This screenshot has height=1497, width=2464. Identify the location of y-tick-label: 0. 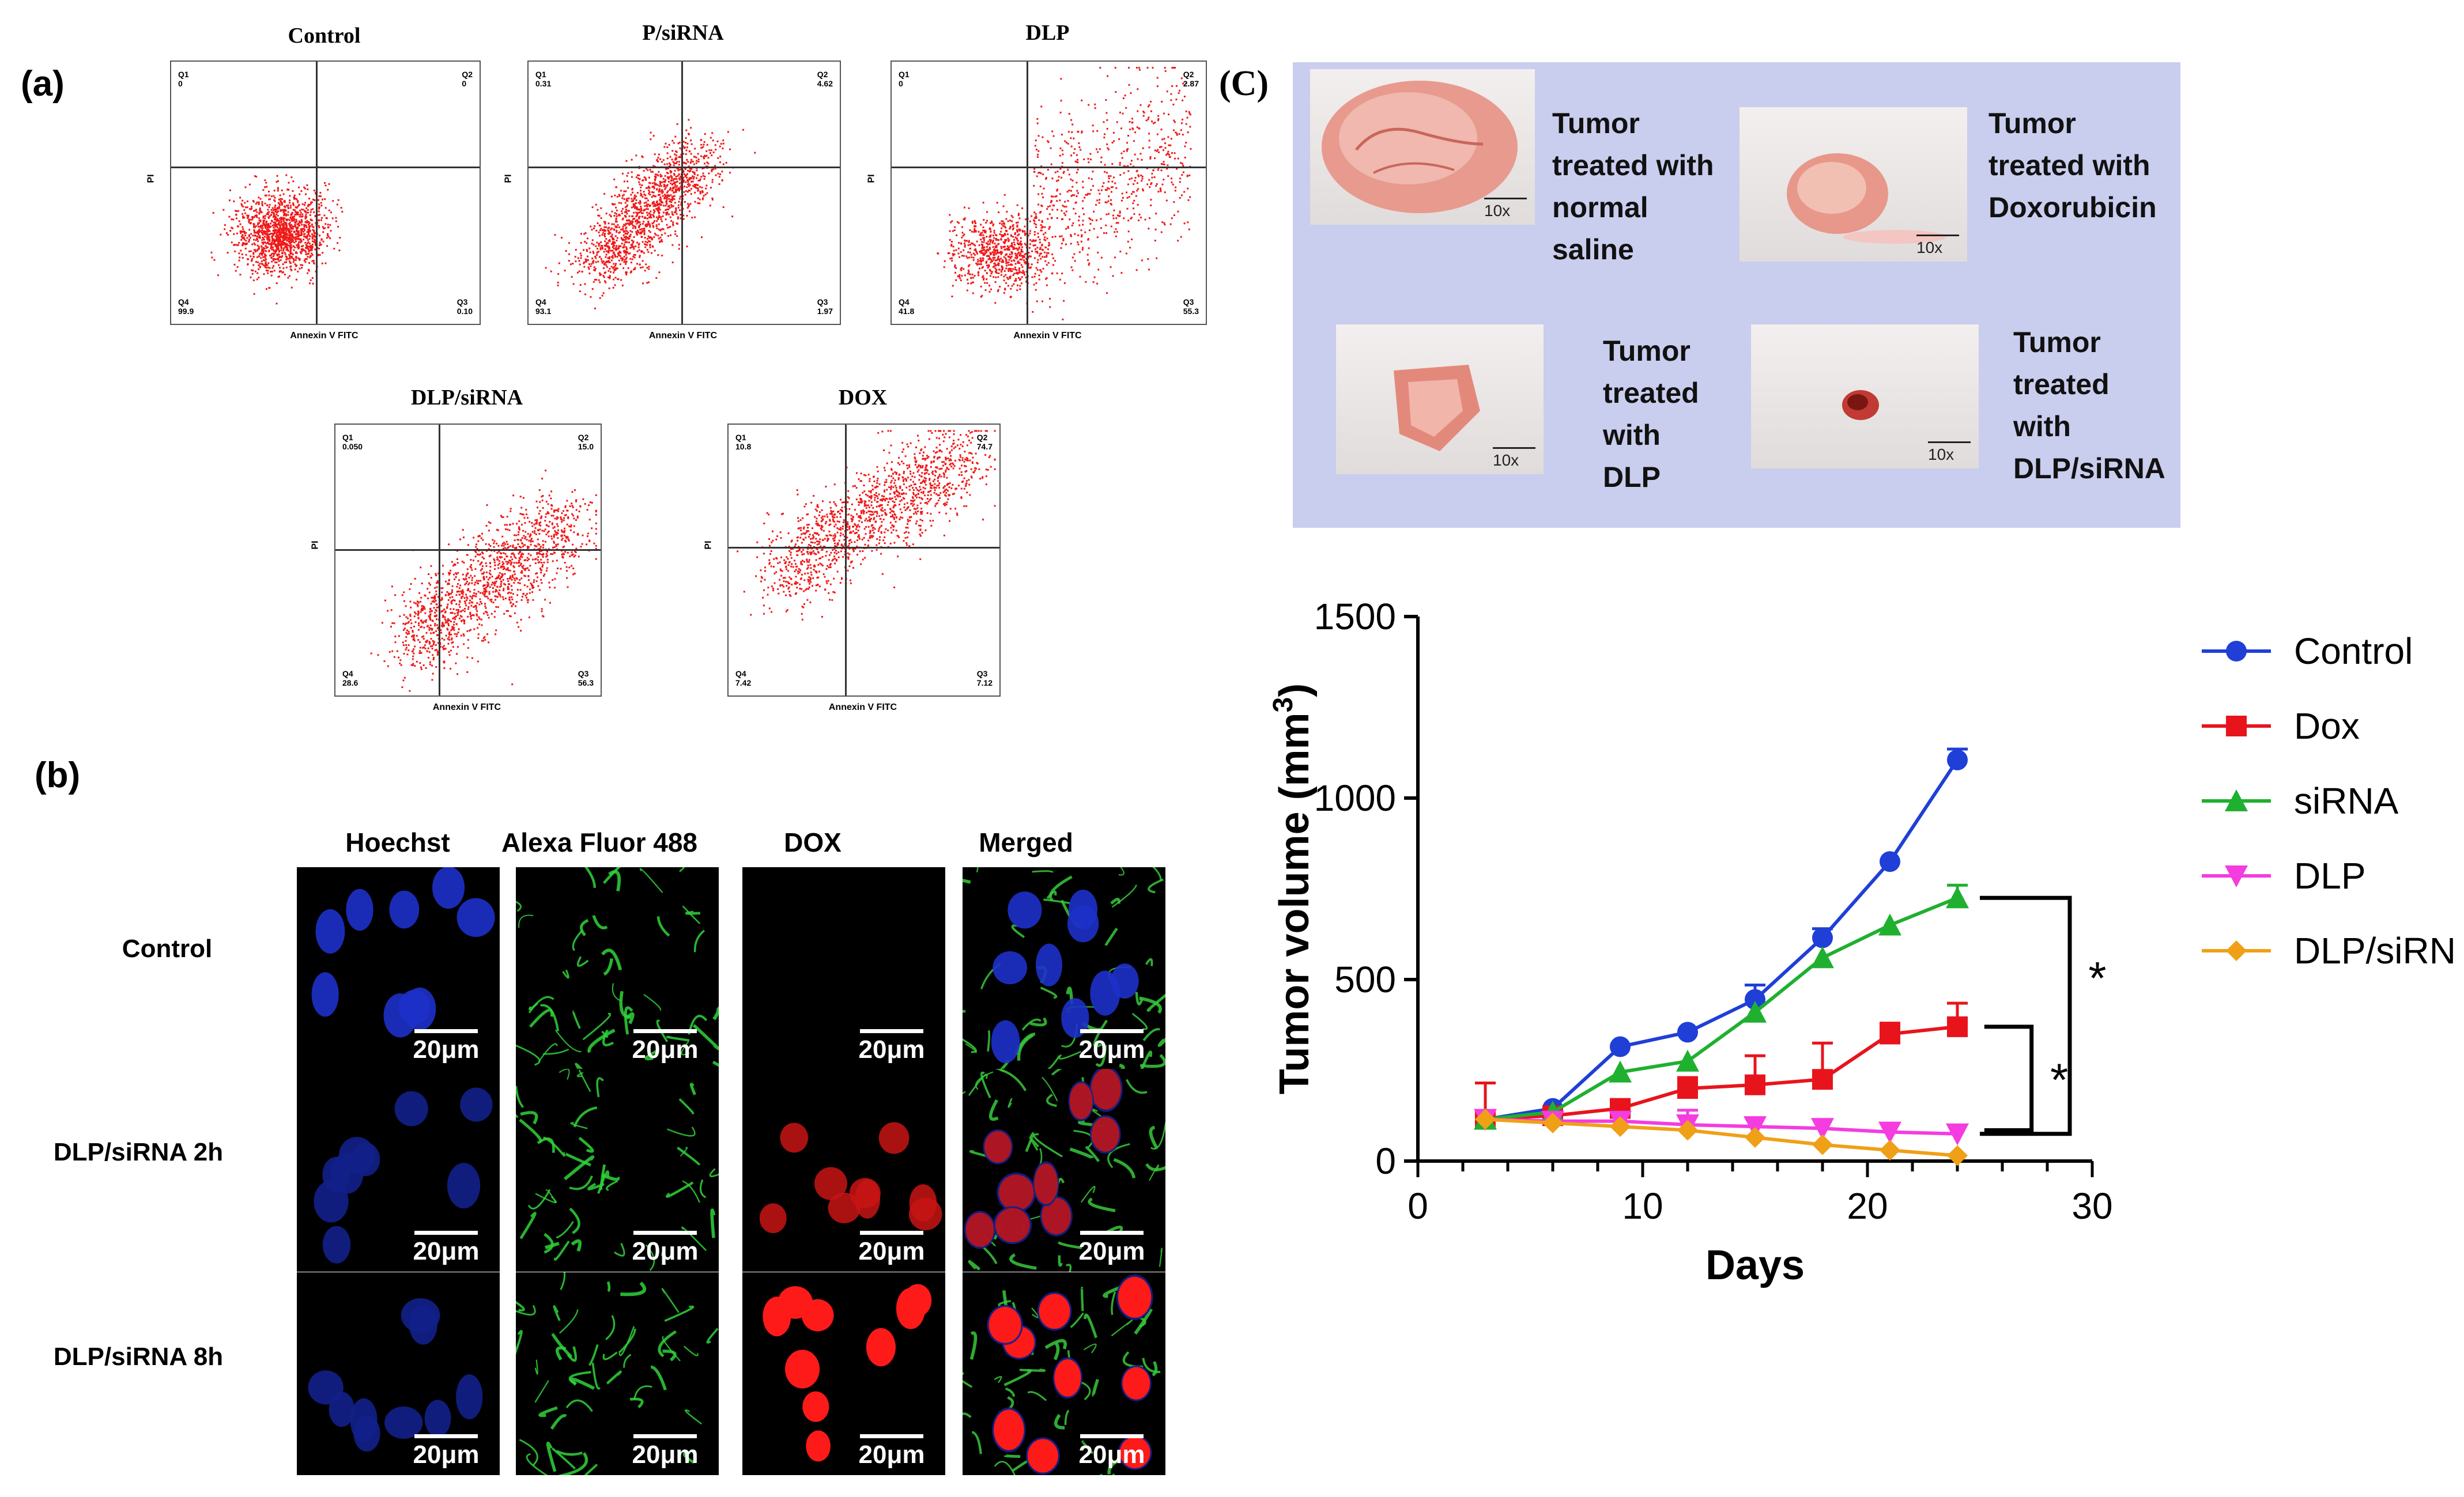
(1385, 1161).